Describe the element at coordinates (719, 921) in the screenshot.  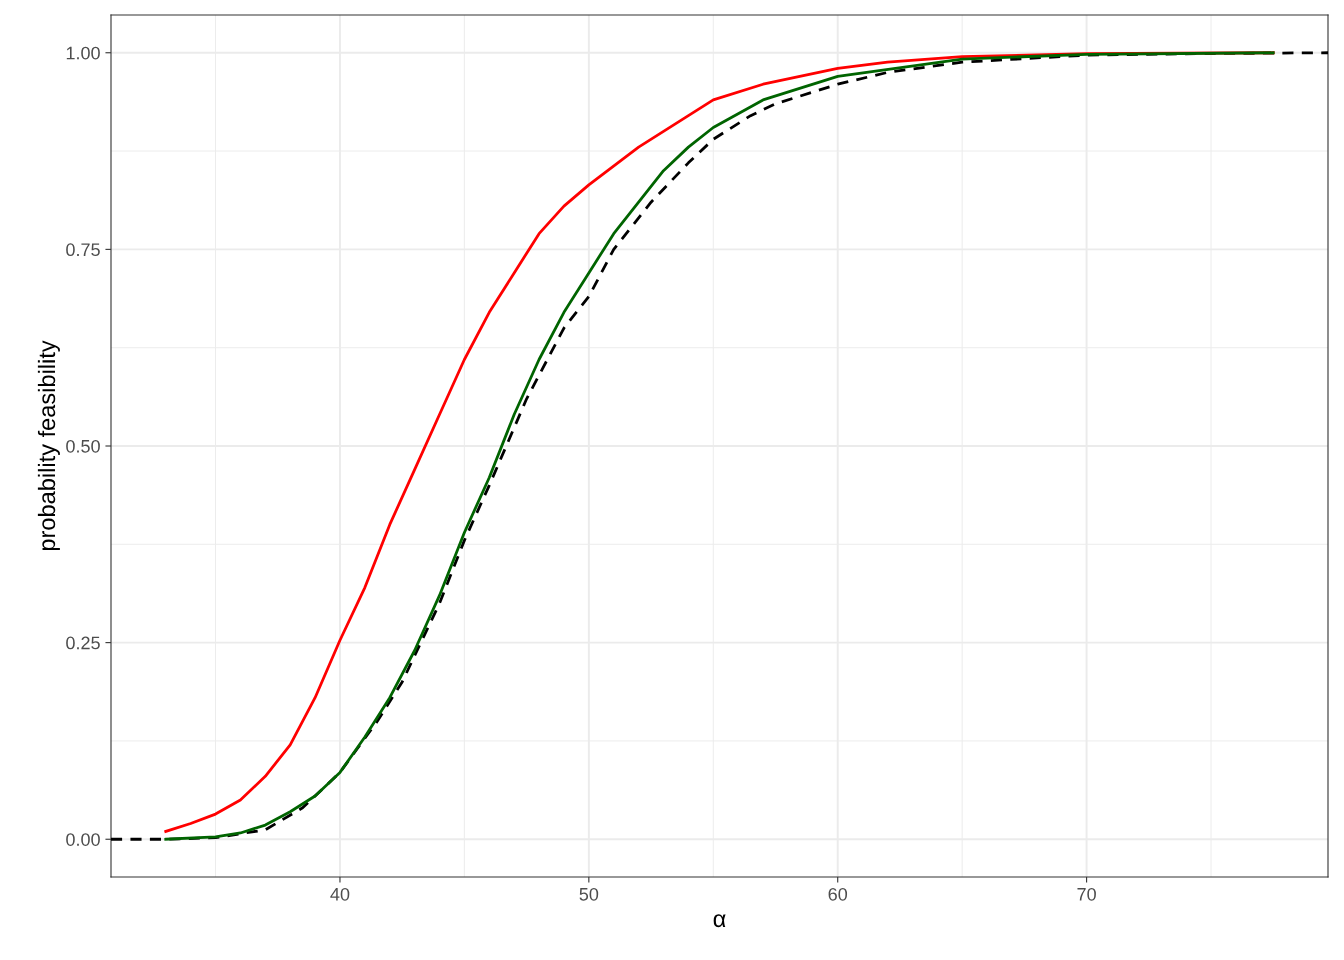
I see `x-axis-title: α` at that location.